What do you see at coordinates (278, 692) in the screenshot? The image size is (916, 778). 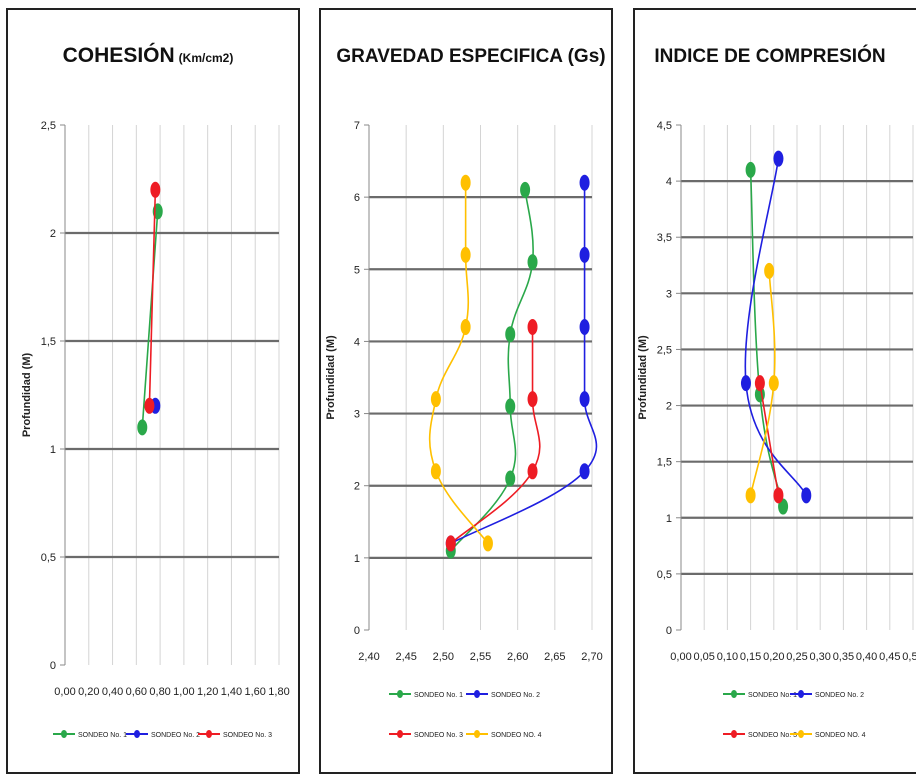 I see `x-tick-label: 1,80` at bounding box center [278, 692].